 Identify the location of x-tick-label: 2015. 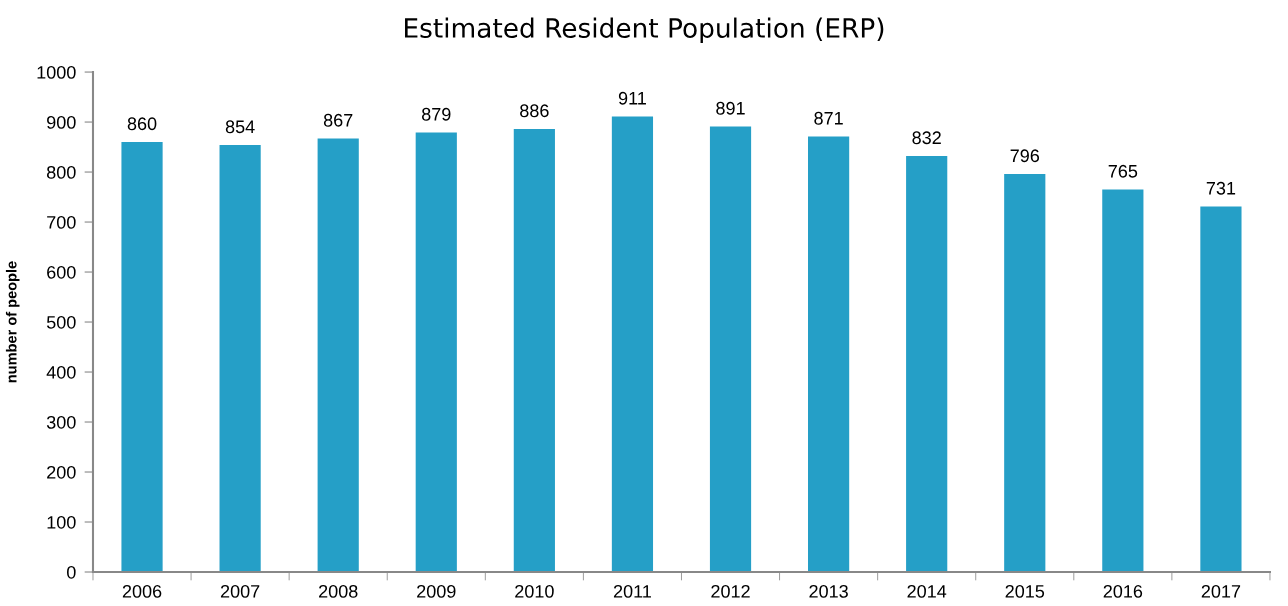
(1025, 591).